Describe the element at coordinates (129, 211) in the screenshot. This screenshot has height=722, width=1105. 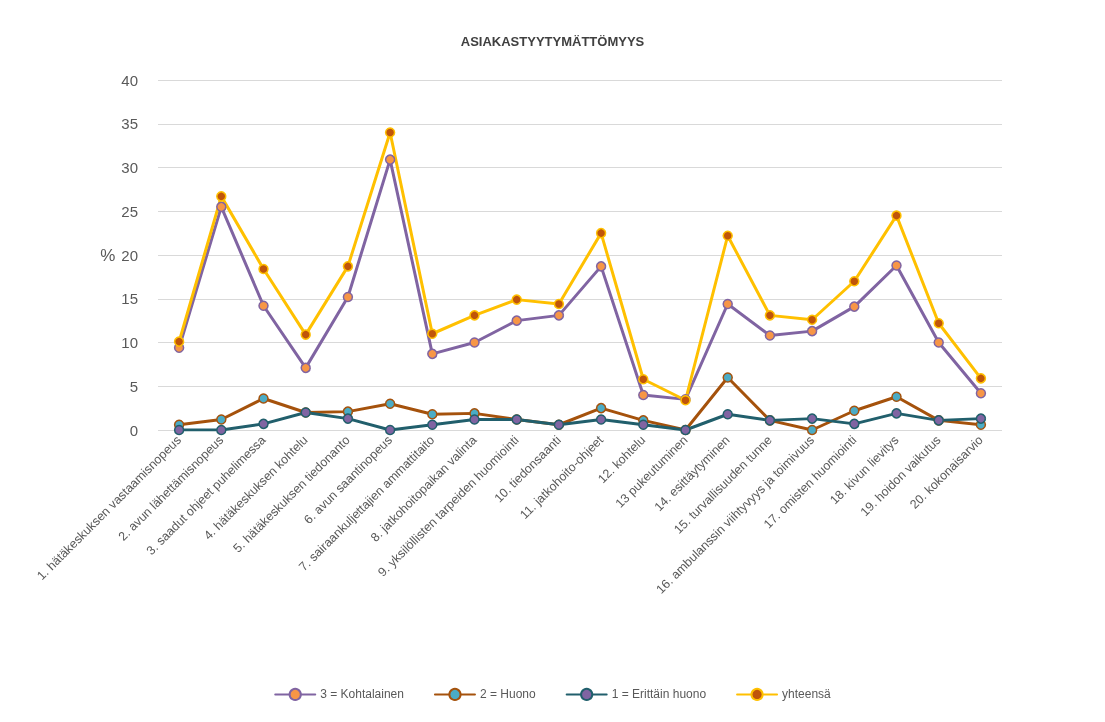
I see `y-tick-label: 25` at that location.